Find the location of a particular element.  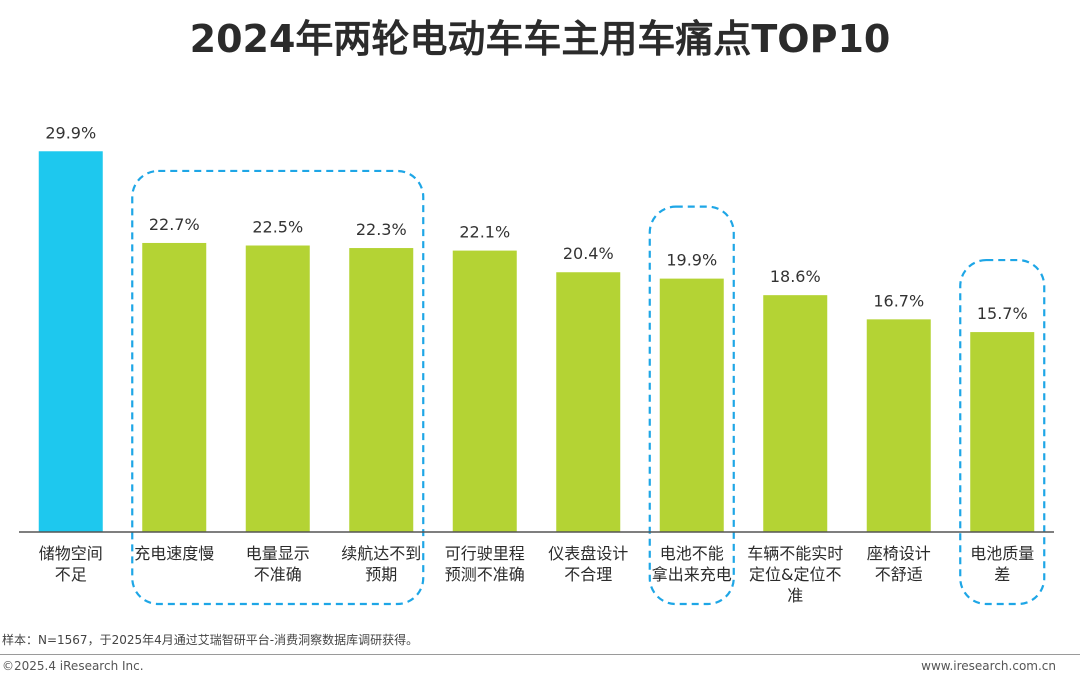

category-label: 差 is located at coordinates (1002, 574).